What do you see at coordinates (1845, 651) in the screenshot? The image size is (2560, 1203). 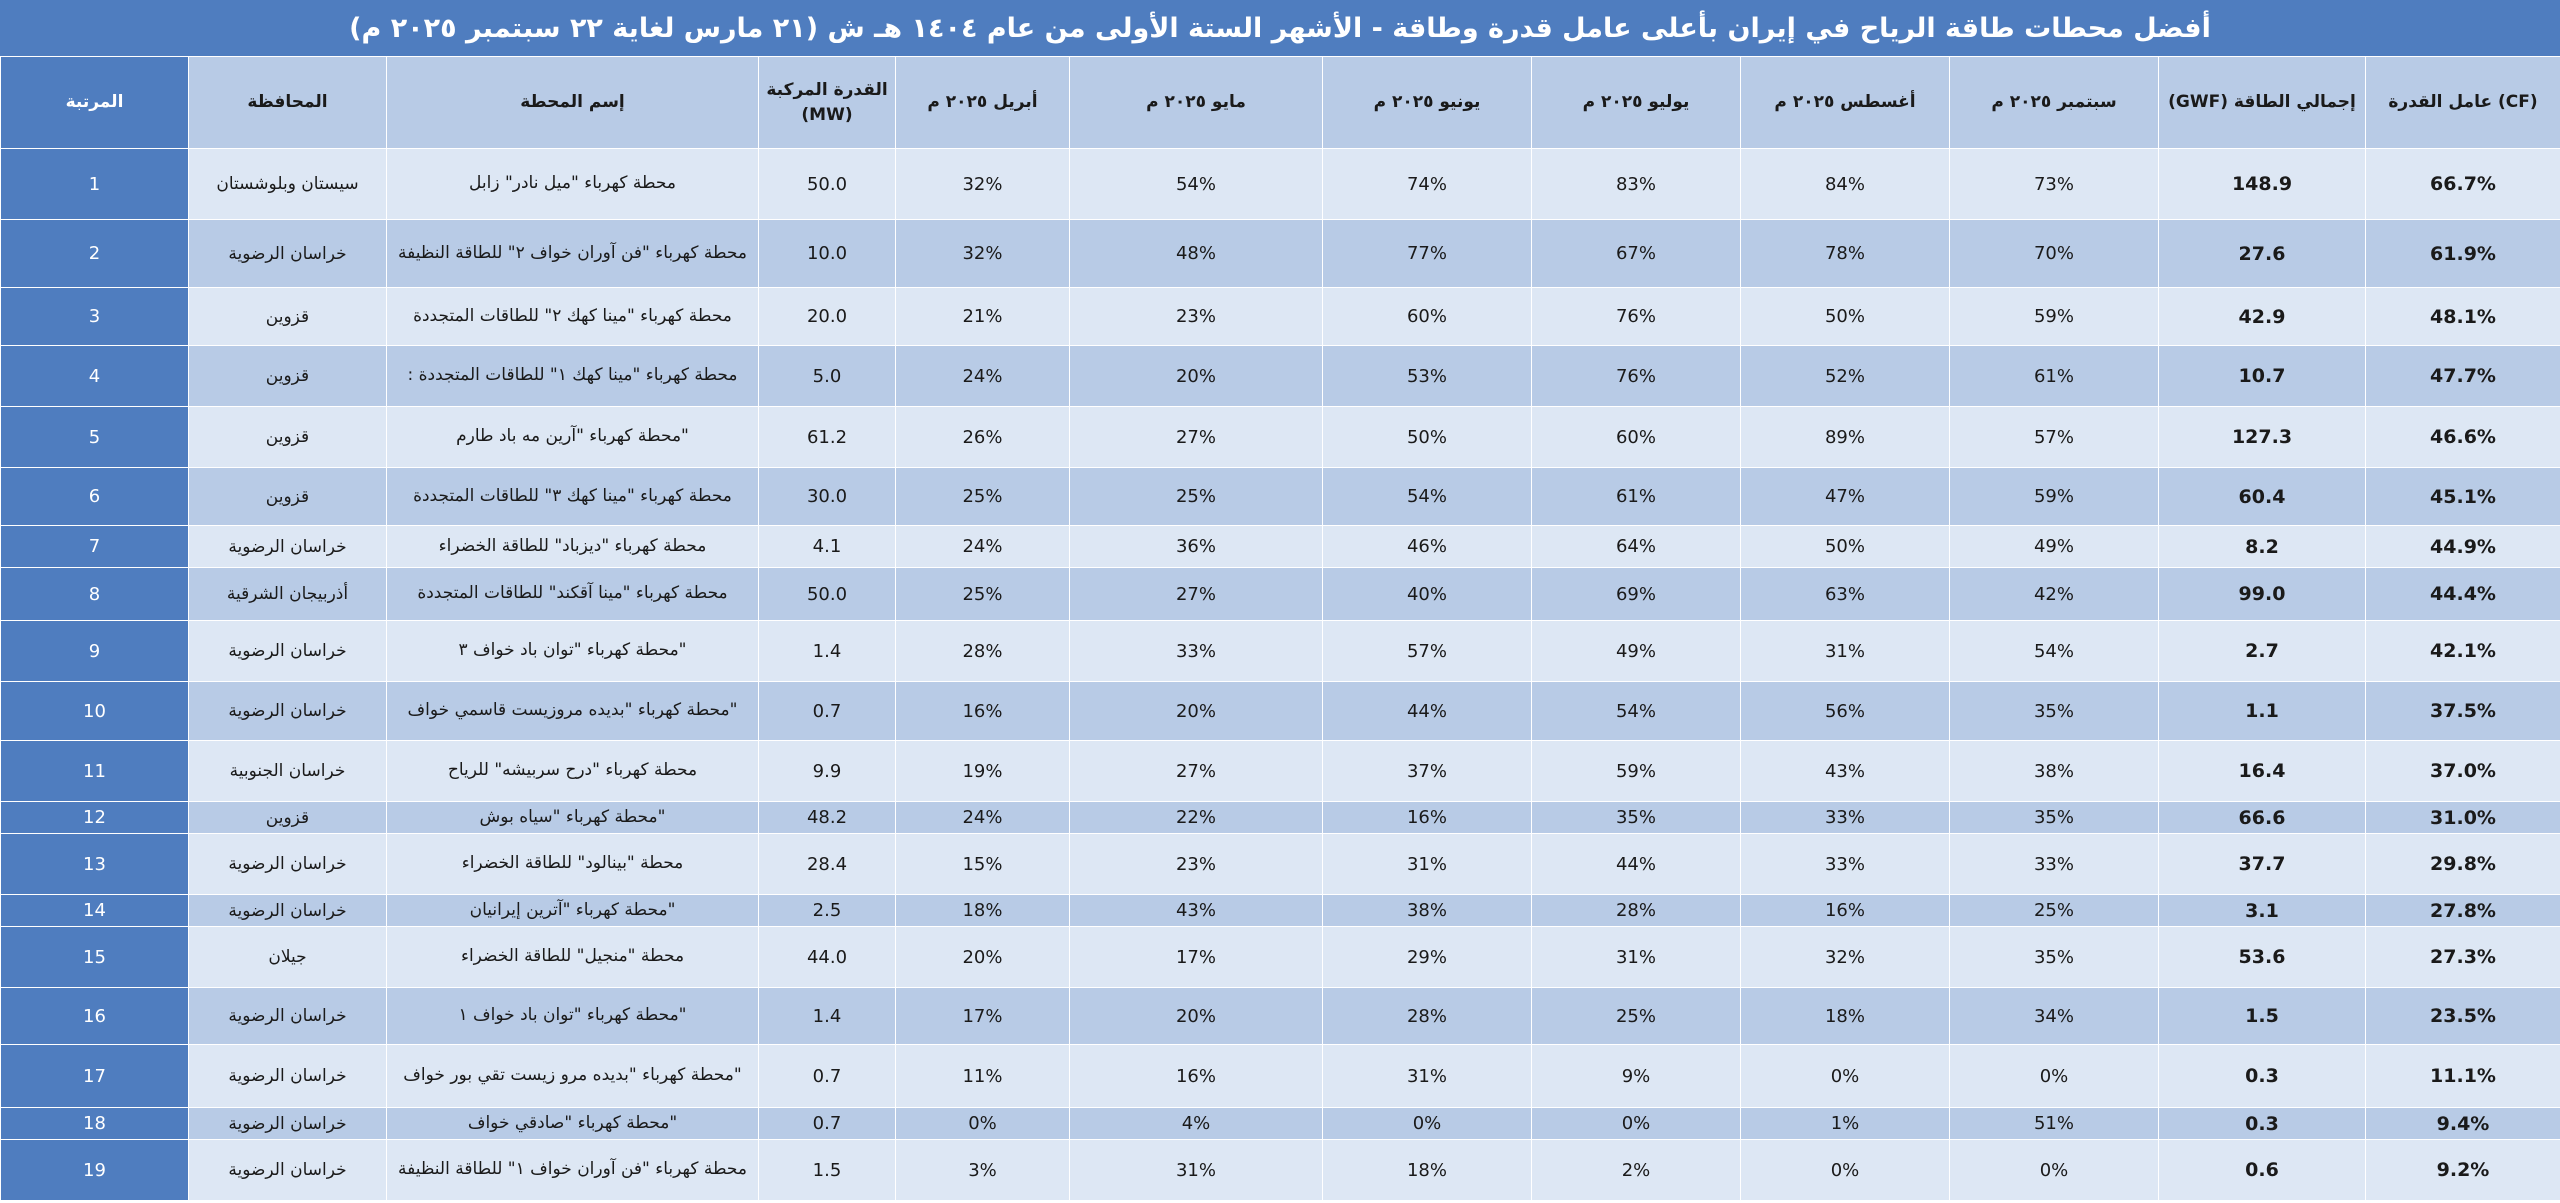 I see `cell-aug: 31%` at bounding box center [1845, 651].